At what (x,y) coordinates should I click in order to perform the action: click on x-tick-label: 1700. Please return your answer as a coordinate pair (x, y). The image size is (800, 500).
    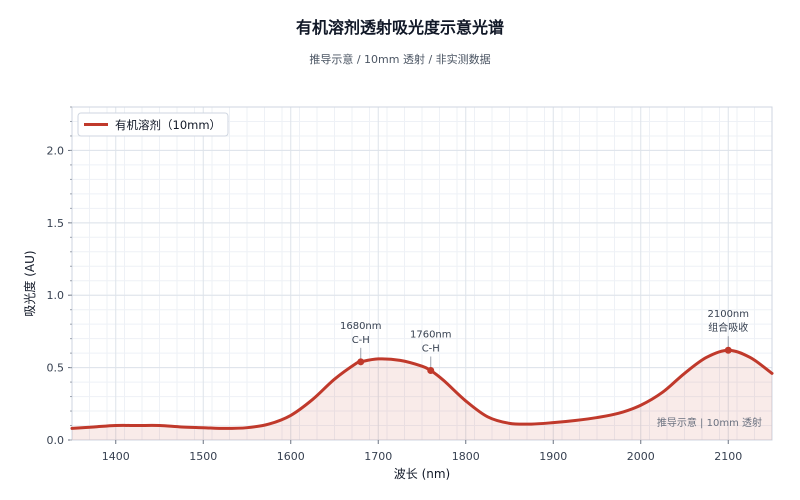
    Looking at the image, I should click on (378, 456).